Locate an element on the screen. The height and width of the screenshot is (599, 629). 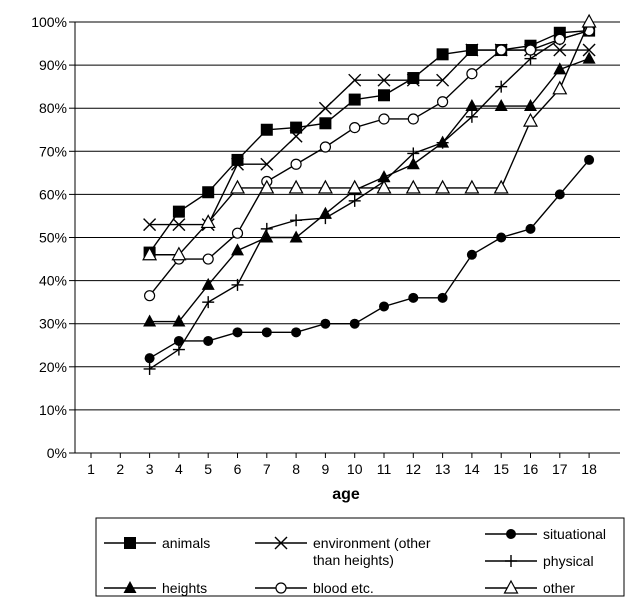
legend-item-situational: situational is located at coordinates (545, 534).